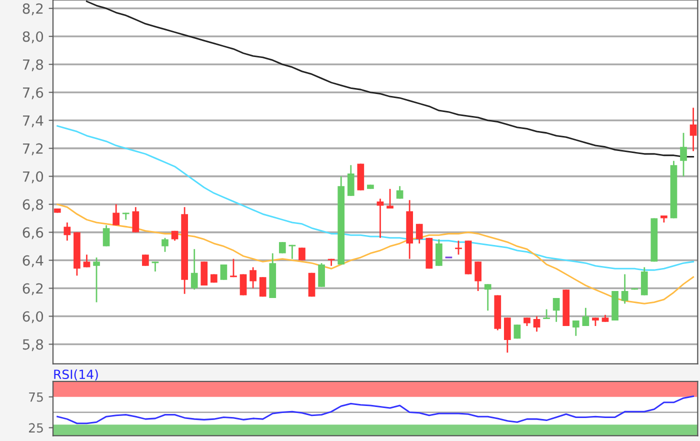 The image size is (700, 441). I want to click on y-tick-label: 6,8, so click(33, 205).